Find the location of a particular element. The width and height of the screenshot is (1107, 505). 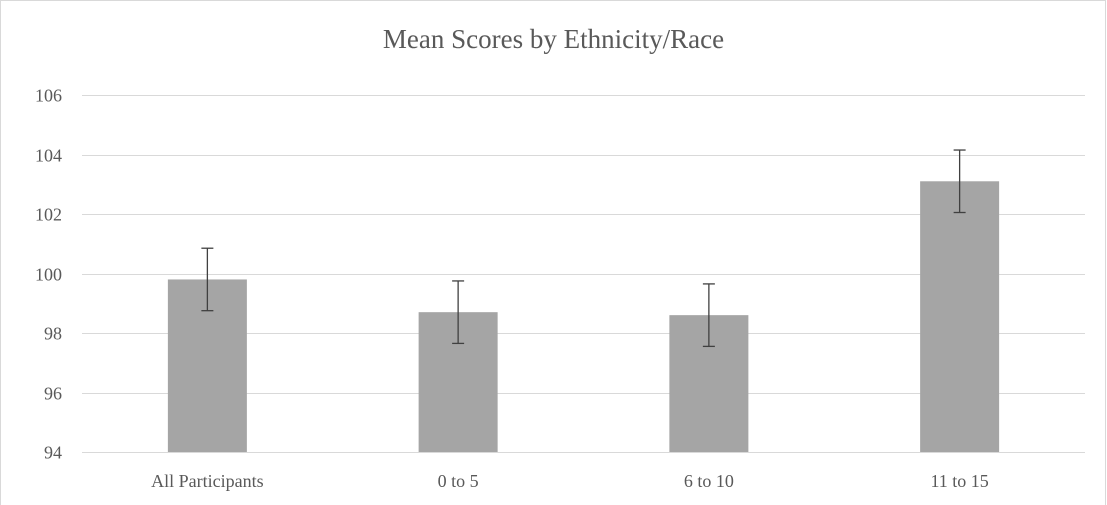

y-tick-label: 98 is located at coordinates (53, 334).